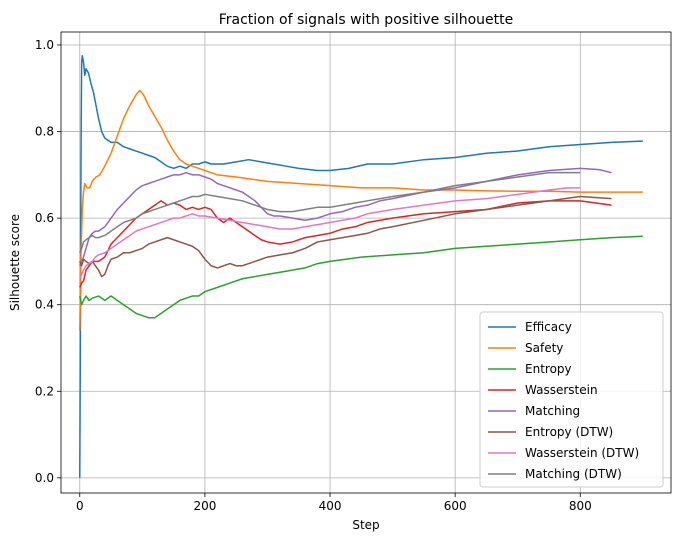 The width and height of the screenshot is (691, 547). Describe the element at coordinates (573, 474) in the screenshot. I see `legend-entry: Matching (DTW)` at that location.